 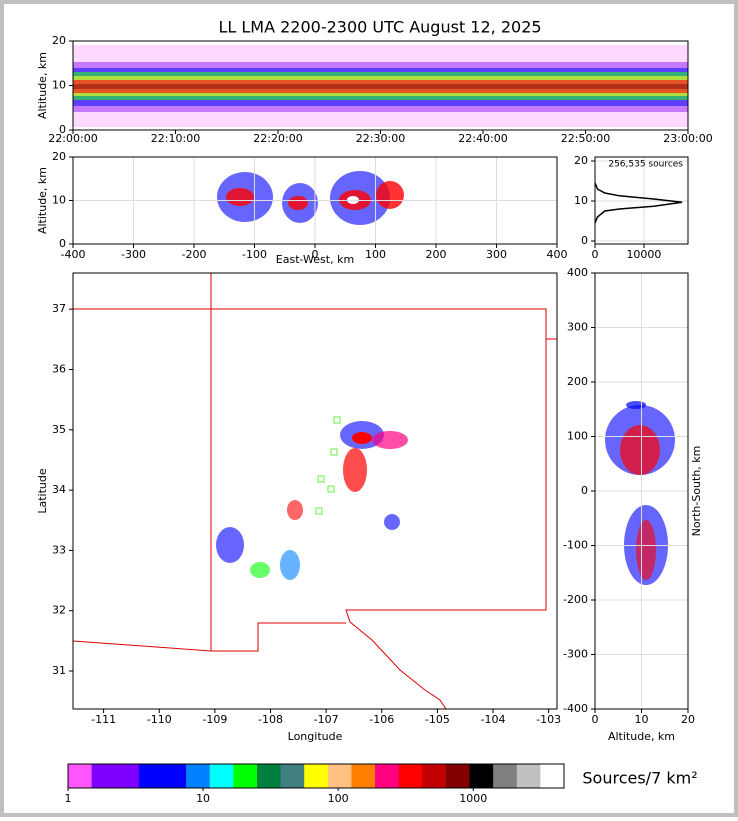 I want to click on colorbar-tick-label: 100, so click(x=338, y=798).